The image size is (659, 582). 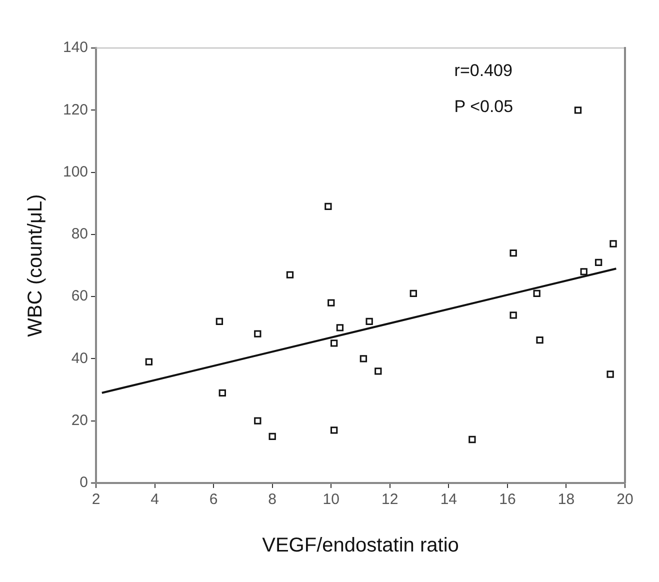 What do you see at coordinates (484, 106) in the screenshot?
I see `annotation: P <0.05` at bounding box center [484, 106].